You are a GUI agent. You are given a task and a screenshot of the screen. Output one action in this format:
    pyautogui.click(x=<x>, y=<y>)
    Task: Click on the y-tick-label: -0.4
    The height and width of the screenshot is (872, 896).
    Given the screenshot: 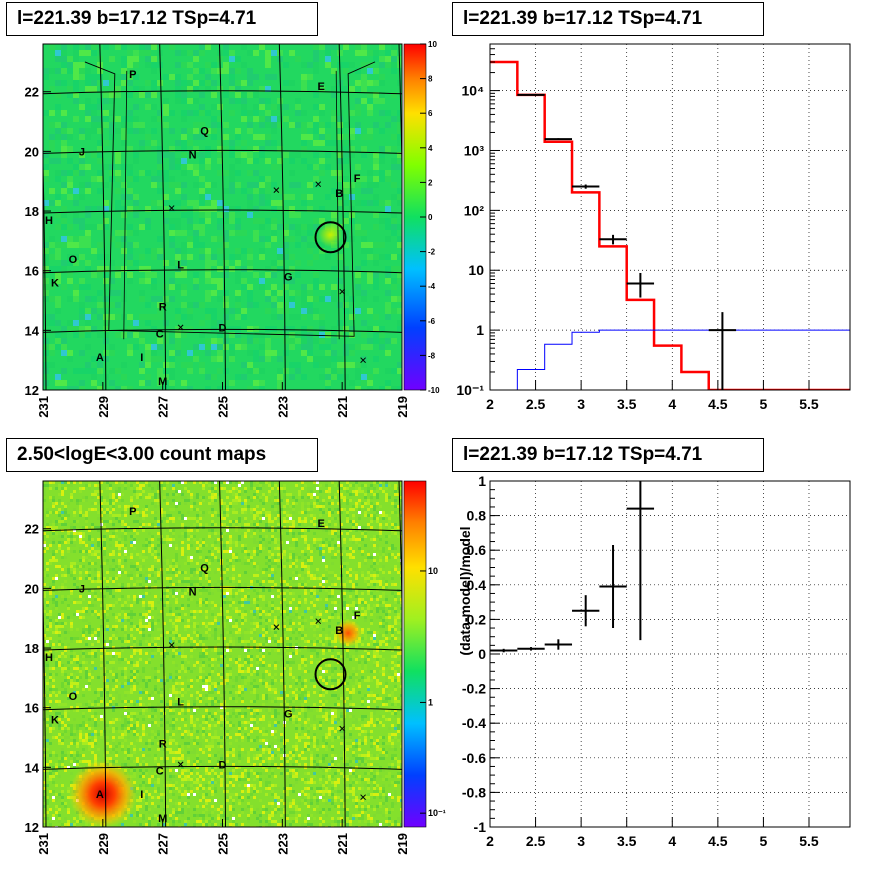 What is the action you would take?
    pyautogui.click(x=474, y=723)
    